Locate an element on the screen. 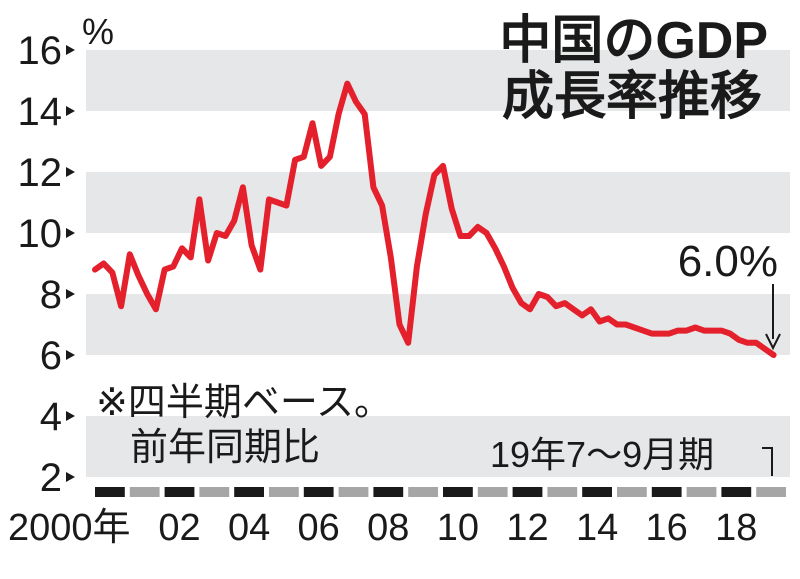 The width and height of the screenshot is (800, 579). y-axis-ticks: 2 4 6 8 10 12 14 16 is located at coordinates (46, 264).